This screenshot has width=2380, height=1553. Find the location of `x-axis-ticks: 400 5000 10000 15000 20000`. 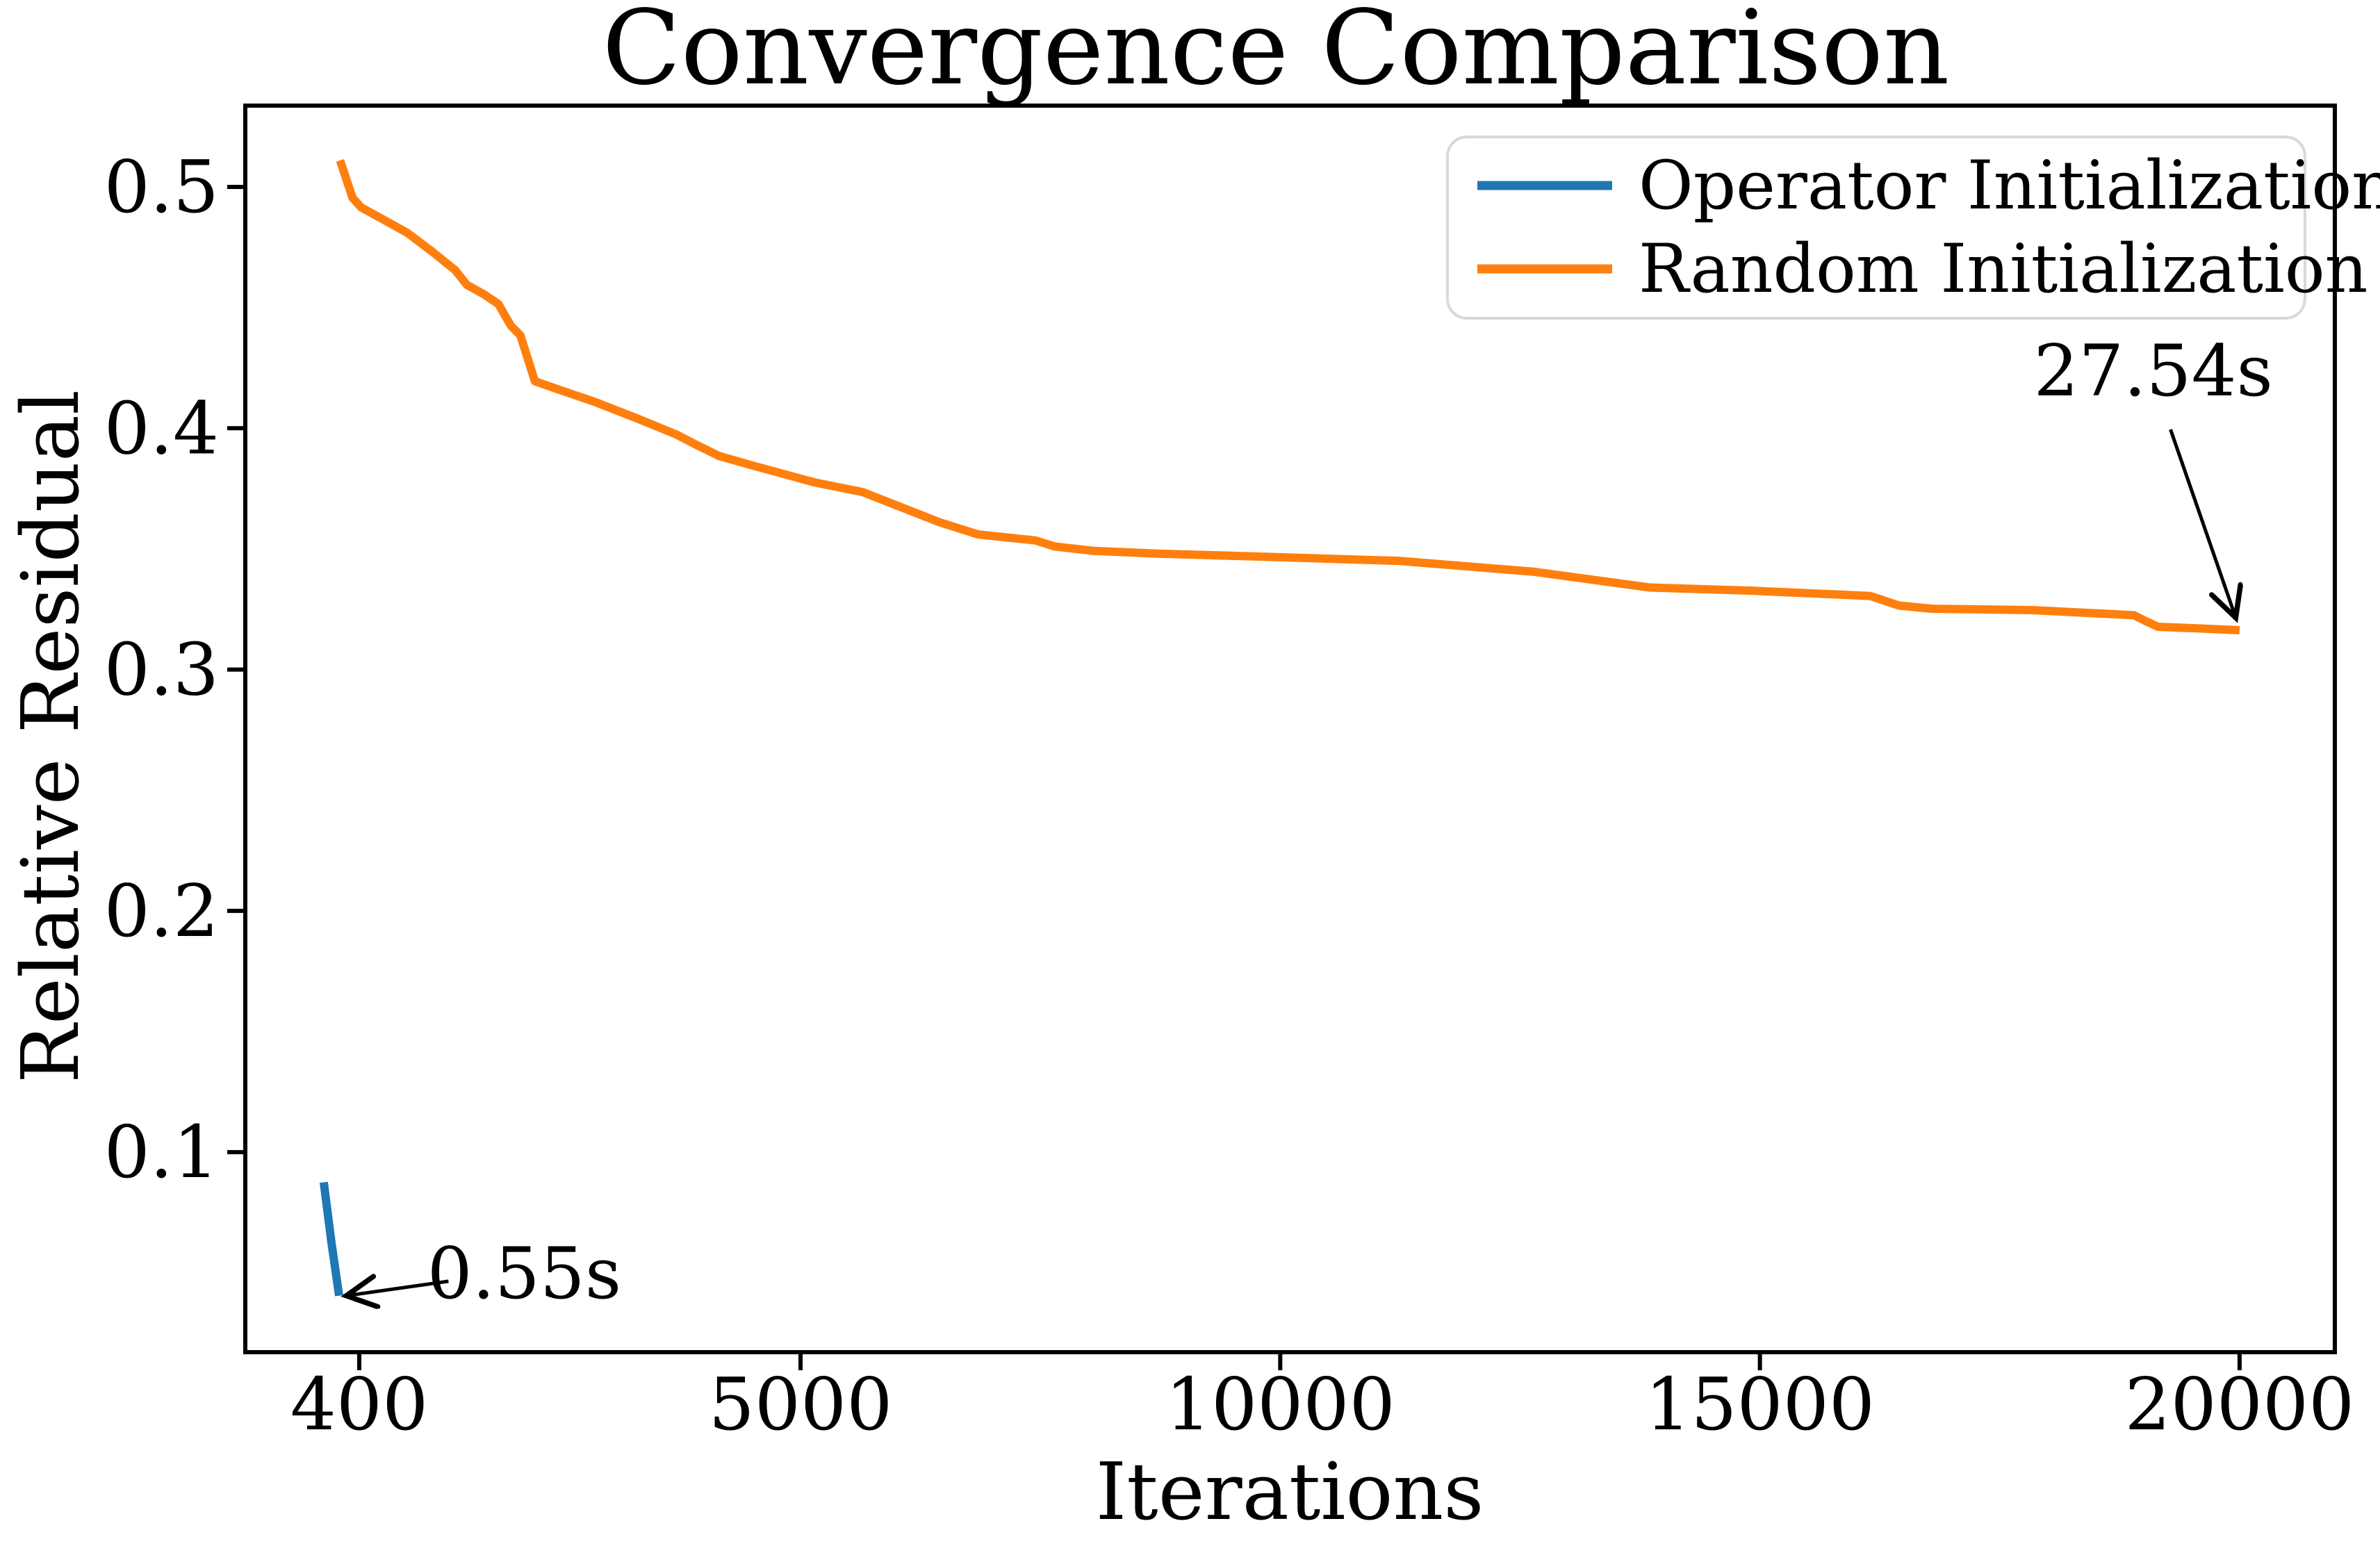

x-axis-ticks: 400 5000 10000 15000 20000 is located at coordinates (1322, 1399).